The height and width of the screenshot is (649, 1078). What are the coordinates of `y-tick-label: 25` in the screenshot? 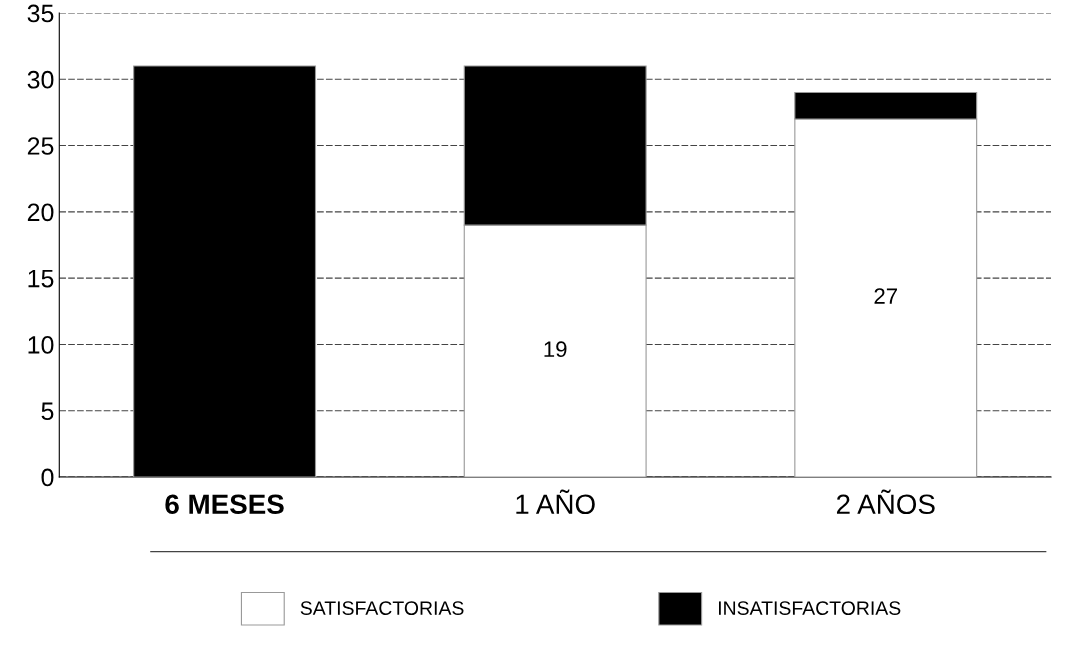 It's located at (40, 146).